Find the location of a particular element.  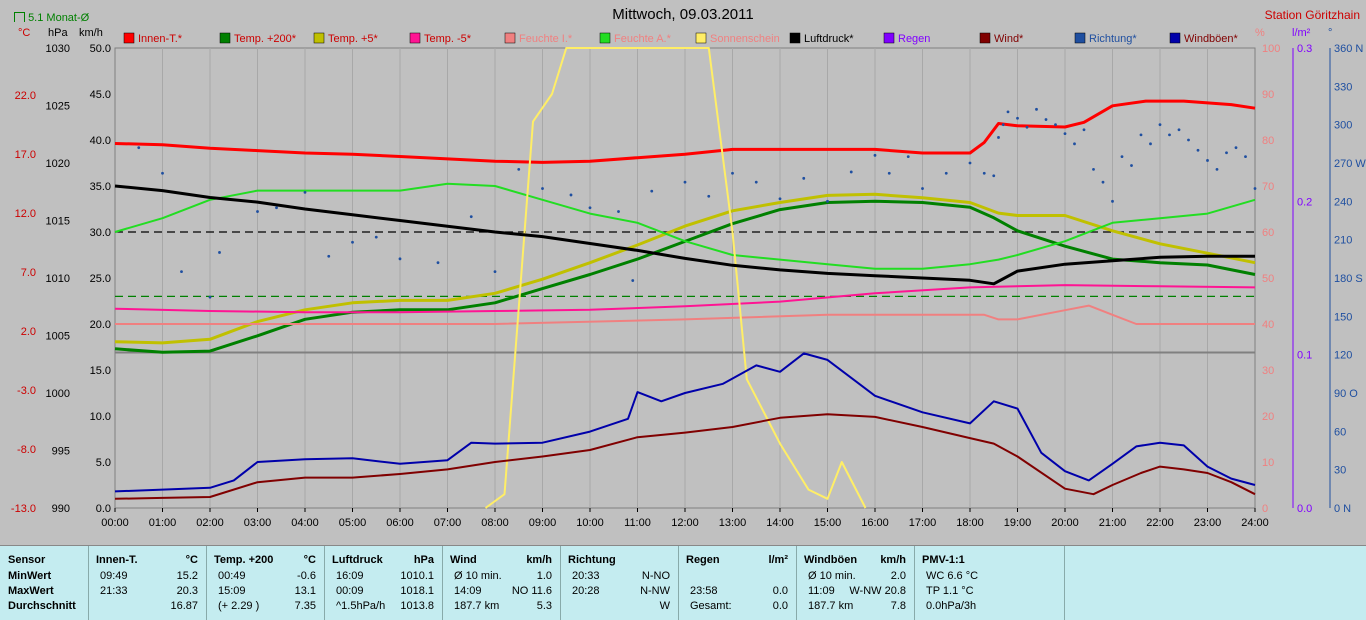

x-tick-label: 18:00 is located at coordinates (970, 523).